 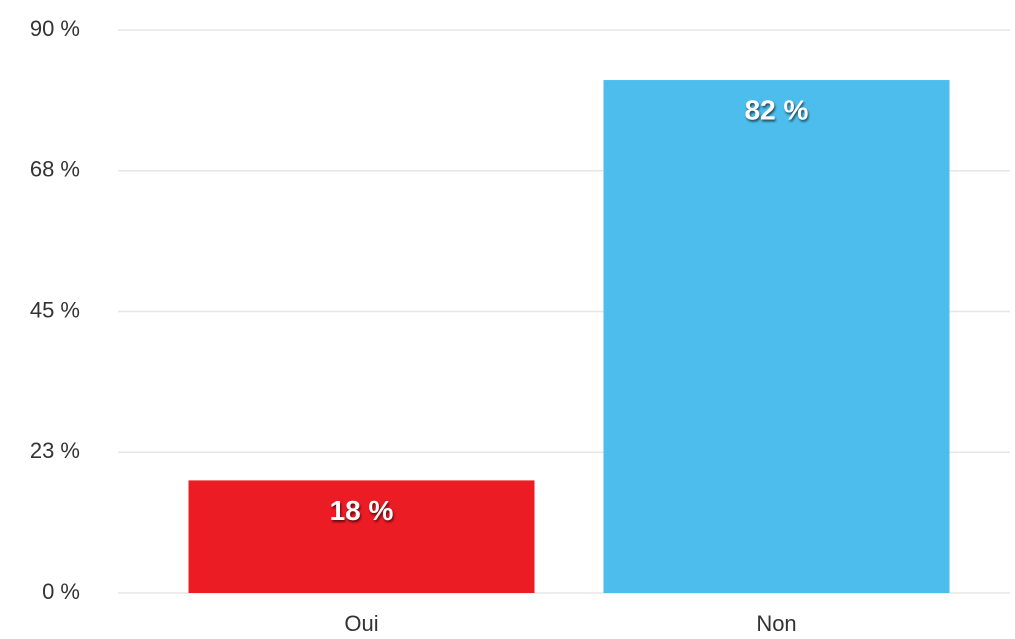 What do you see at coordinates (61, 591) in the screenshot?
I see `y-tick-label: 0 %` at bounding box center [61, 591].